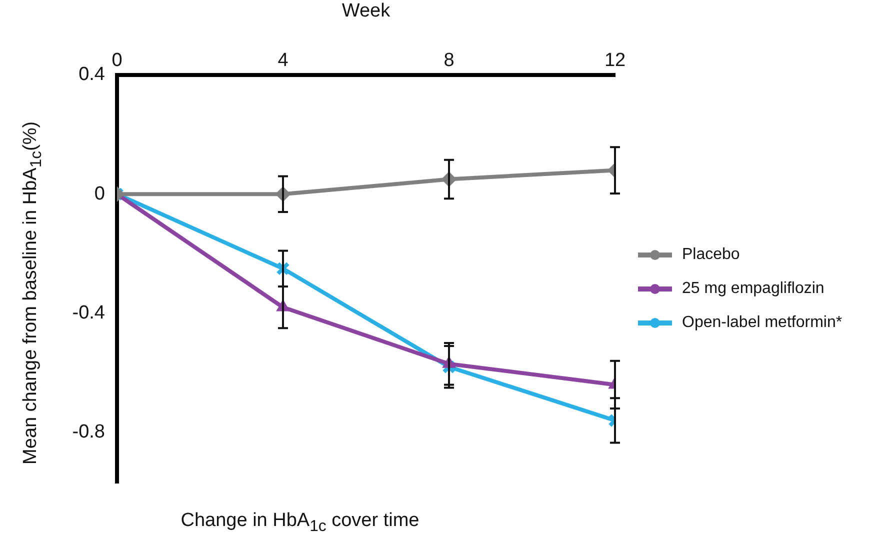 This screenshot has width=892, height=541. Describe the element at coordinates (89, 313) in the screenshot. I see `y-tick-label: -0.4` at that location.